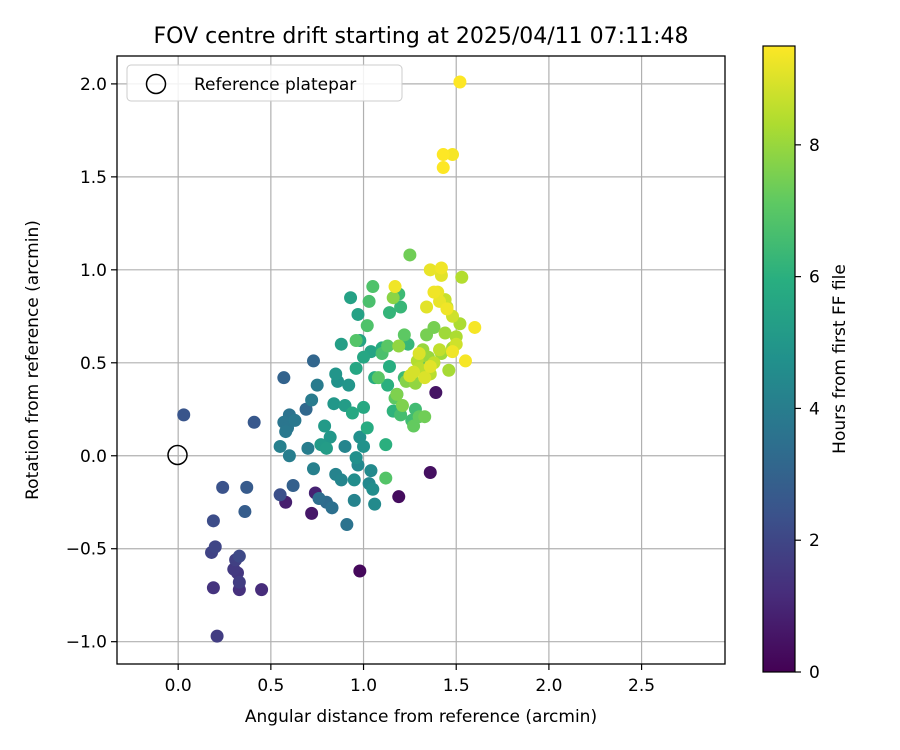 This screenshot has height=750, width=900. Describe the element at coordinates (363, 686) in the screenshot. I see `x-tick-label: 1.0` at that location.